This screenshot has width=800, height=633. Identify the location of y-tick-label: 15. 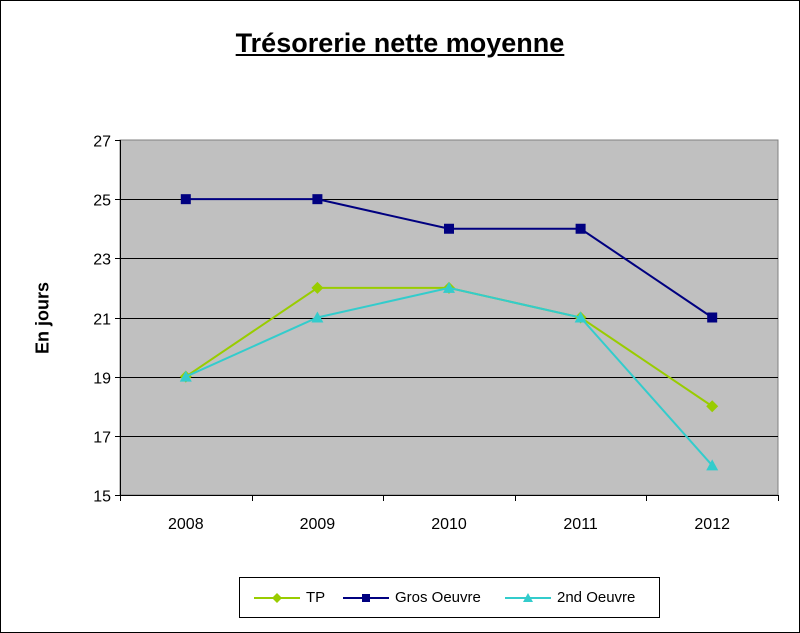
(102, 497).